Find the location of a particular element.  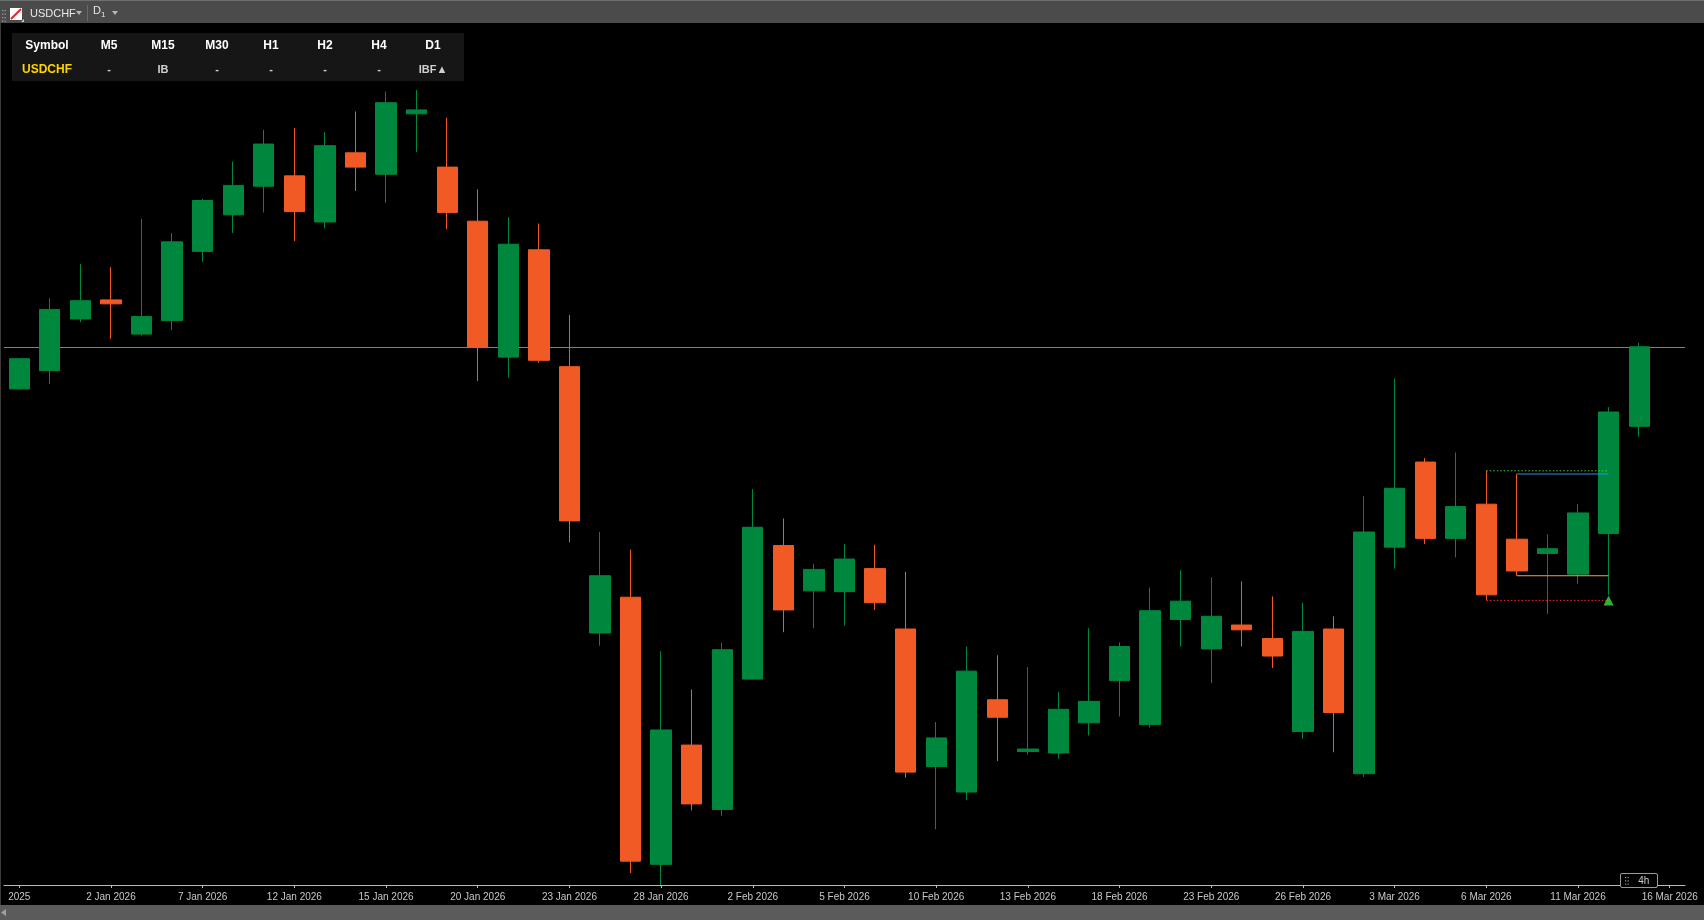

text: IBF▲ is located at coordinates (433, 69).